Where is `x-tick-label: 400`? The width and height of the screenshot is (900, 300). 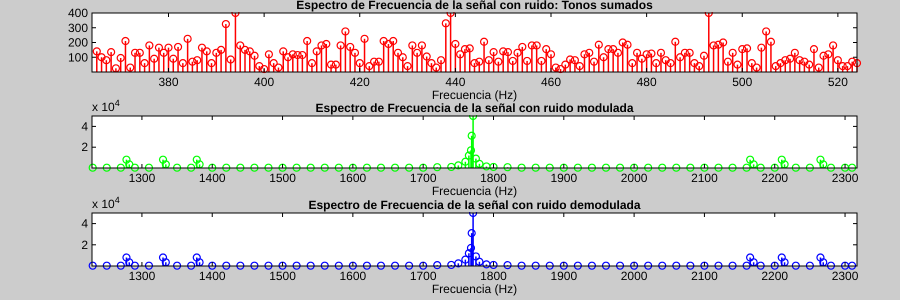
x-tick-label: 400 is located at coordinates (264, 82).